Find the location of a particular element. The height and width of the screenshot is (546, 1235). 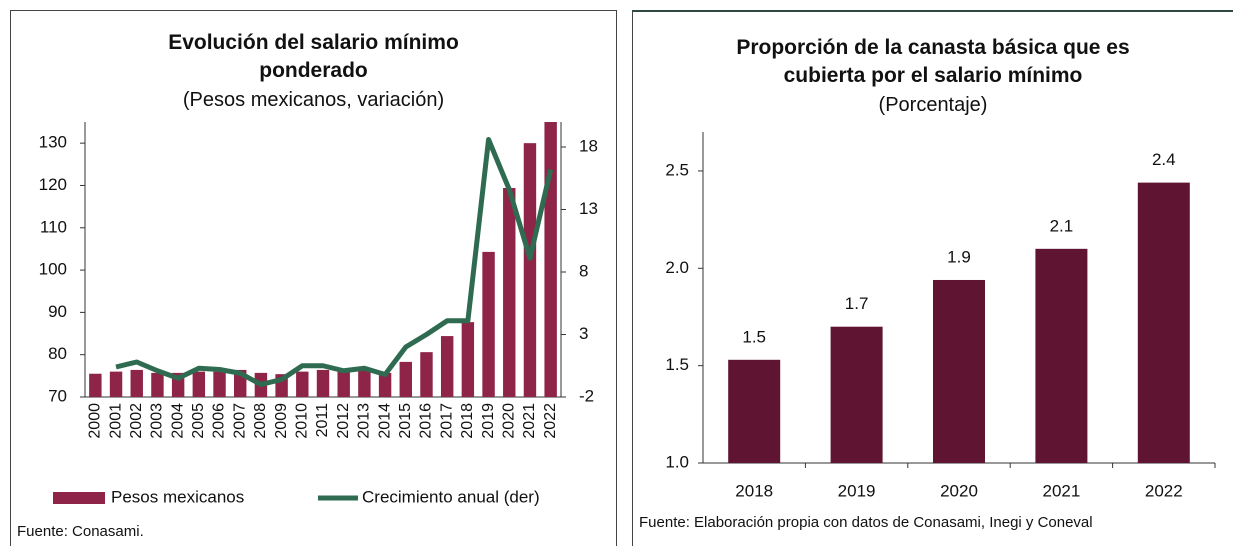

x-tick-label: 2000 is located at coordinates (95, 421).